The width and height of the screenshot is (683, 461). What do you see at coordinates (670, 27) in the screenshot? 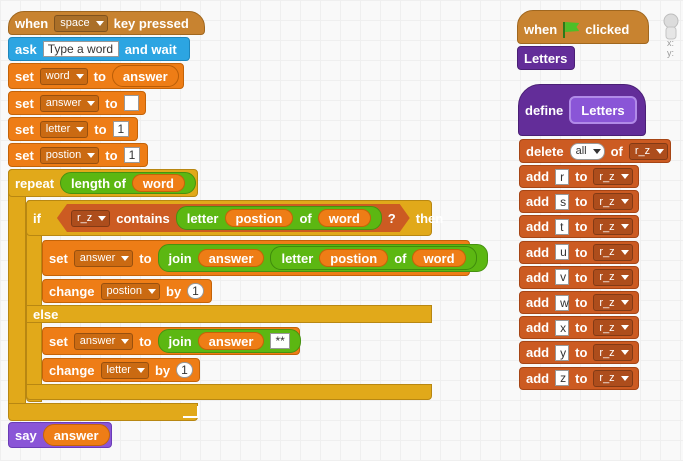
I see `sprite-thumbnail` at bounding box center [670, 27].